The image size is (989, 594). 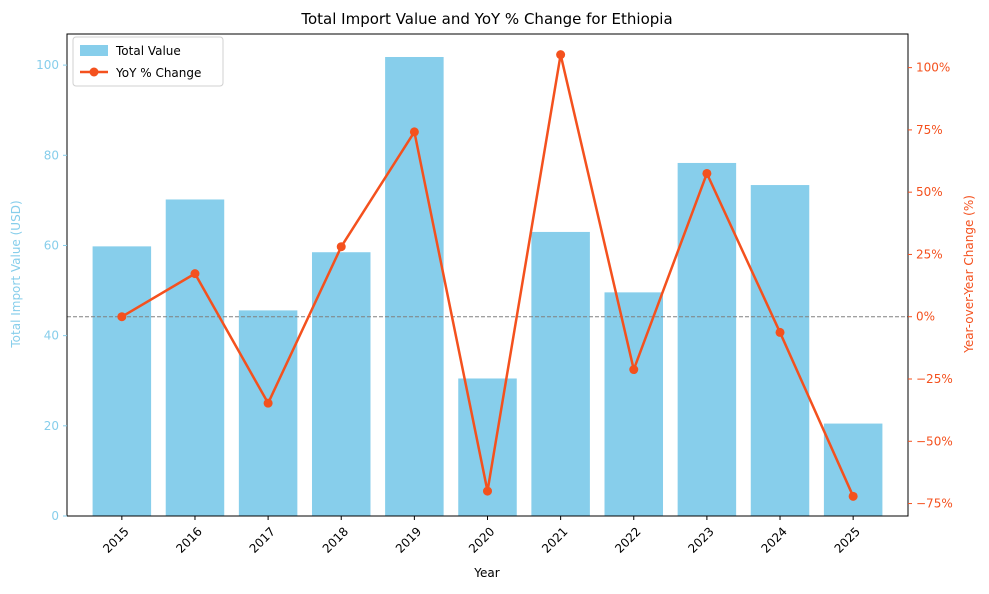 What do you see at coordinates (195, 358) in the screenshot?
I see `bar-2016` at bounding box center [195, 358].